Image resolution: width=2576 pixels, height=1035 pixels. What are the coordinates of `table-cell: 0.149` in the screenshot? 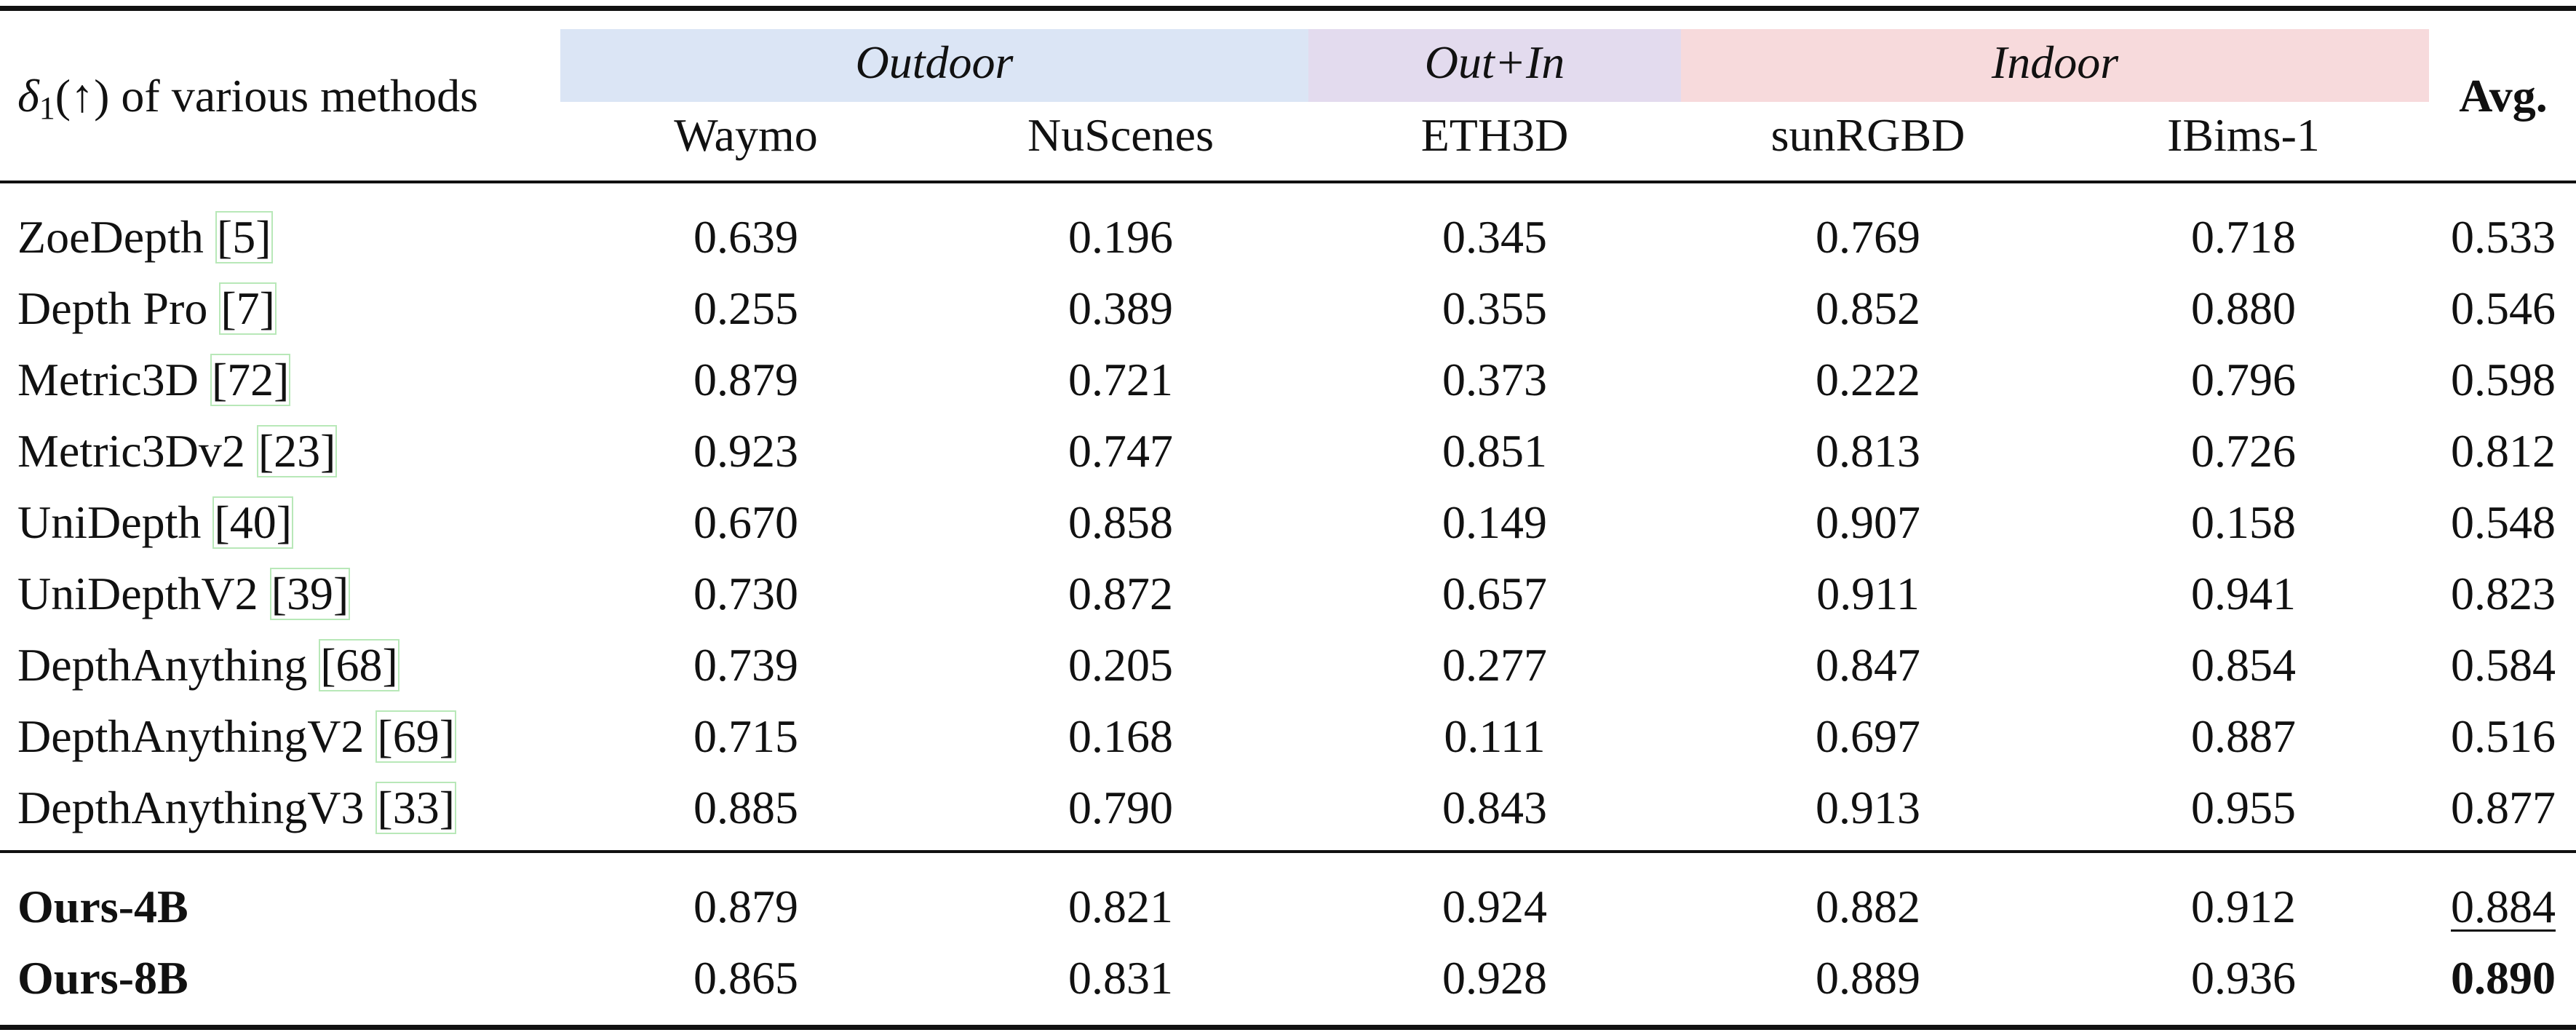 It's located at (1494, 522).